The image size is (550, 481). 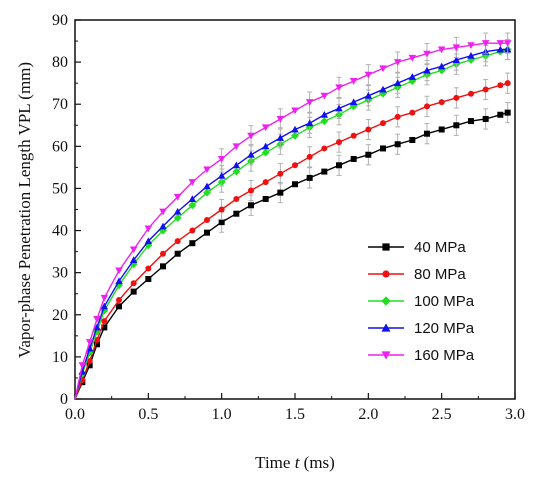 What do you see at coordinates (60, 315) in the screenshot?
I see `y-tick-label: 20` at bounding box center [60, 315].